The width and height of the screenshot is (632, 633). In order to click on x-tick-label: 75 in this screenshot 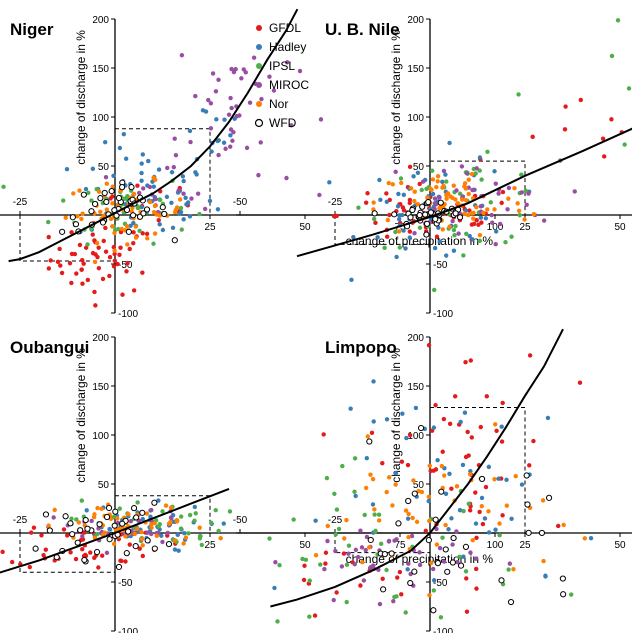, I will do `click(400, 545)`.